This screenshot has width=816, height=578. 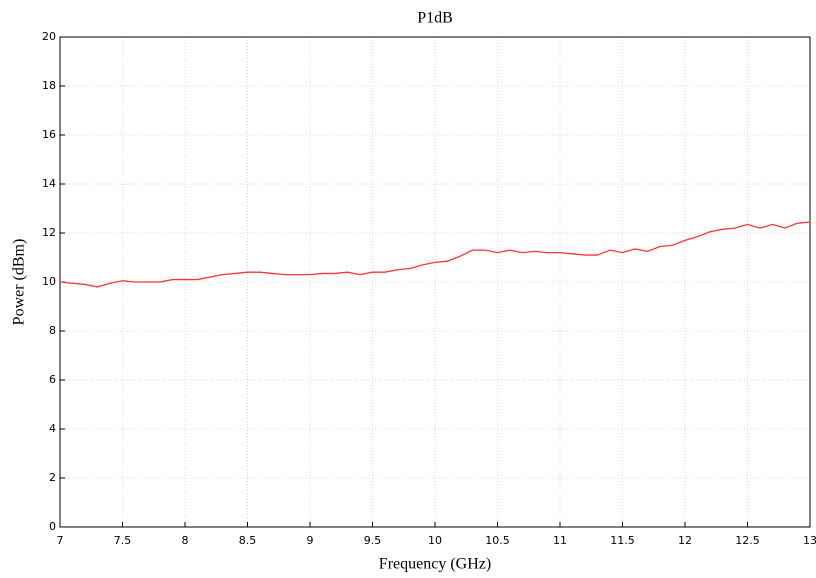 I want to click on y-tick-label: 10, so click(x=49, y=281).